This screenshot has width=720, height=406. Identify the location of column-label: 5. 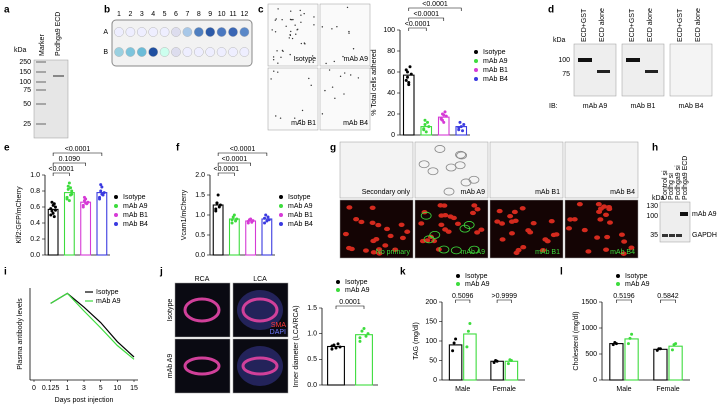
(165, 14).